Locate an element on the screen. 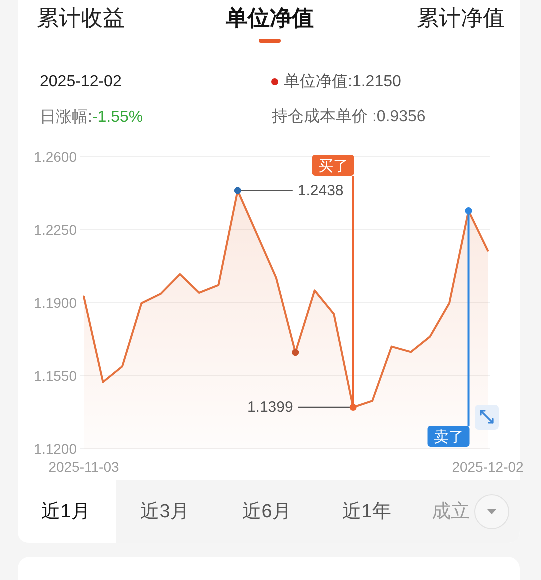 This screenshot has width=541, height=580. text: 成立 is located at coordinates (451, 511).